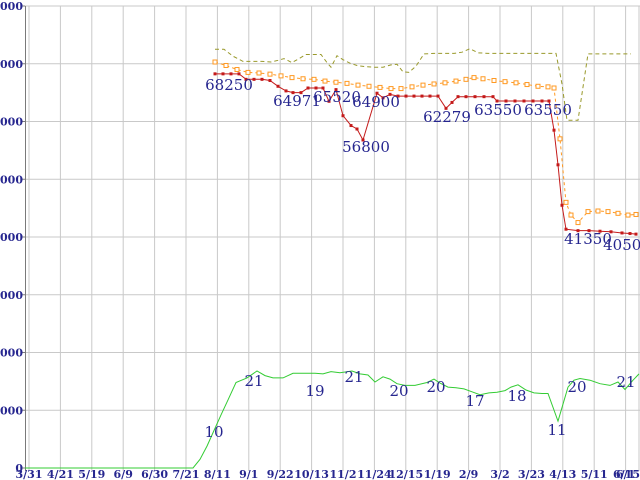 The image size is (640, 480). Describe the element at coordinates (531, 474) in the screenshot. I see `x-axis-tick-label: 3/23` at that location.